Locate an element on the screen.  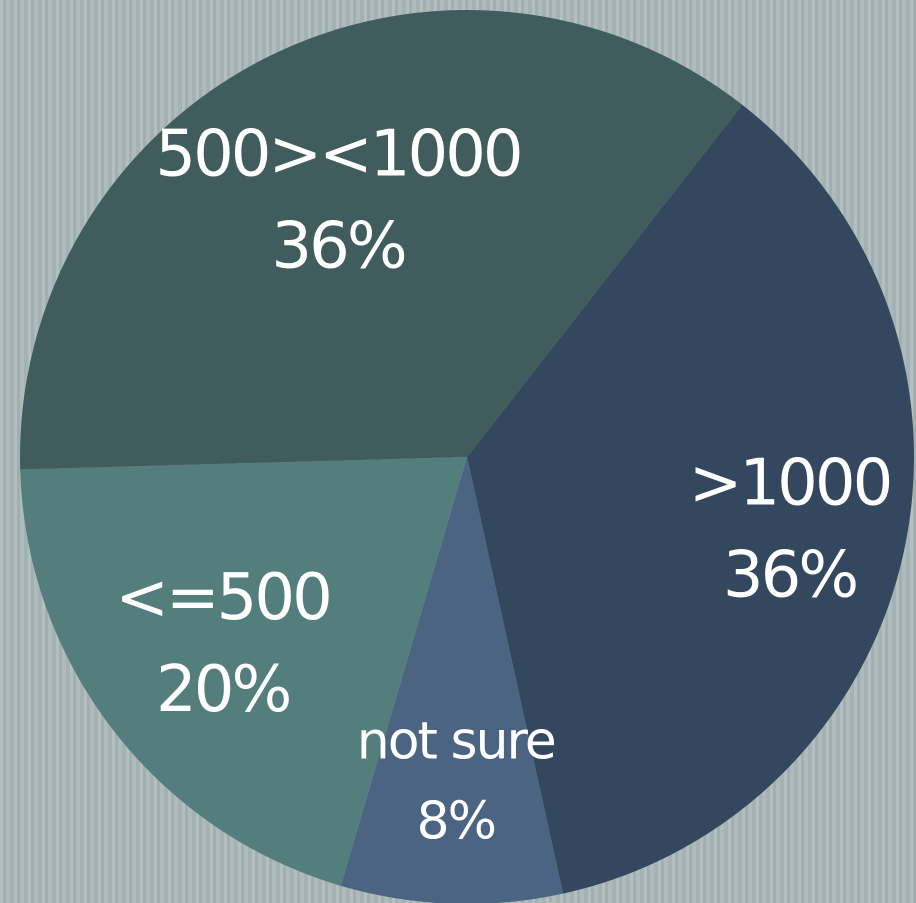
pie-label-not-sure: not sure 8% is located at coordinates (456, 782).